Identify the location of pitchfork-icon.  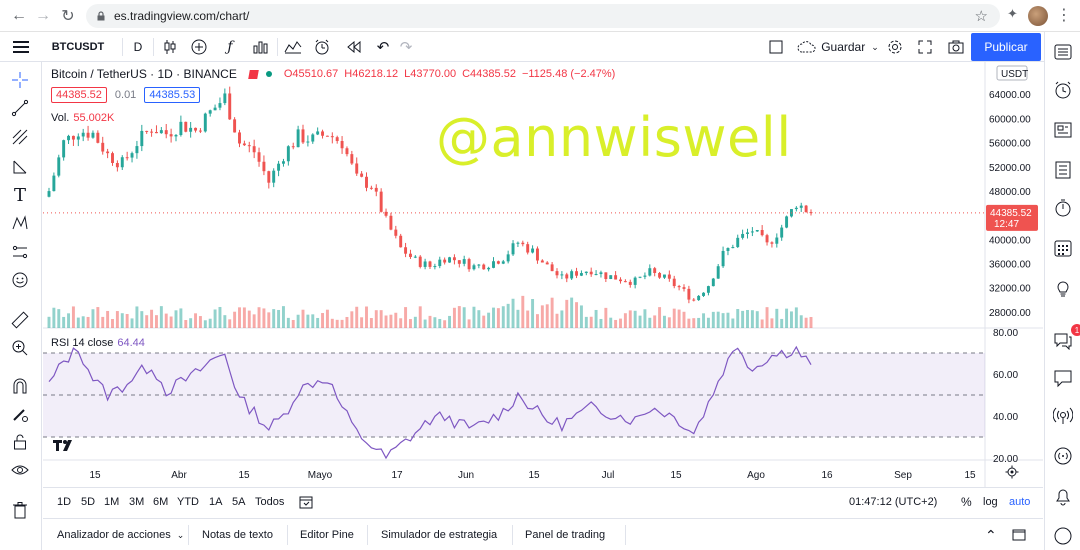
(20, 137).